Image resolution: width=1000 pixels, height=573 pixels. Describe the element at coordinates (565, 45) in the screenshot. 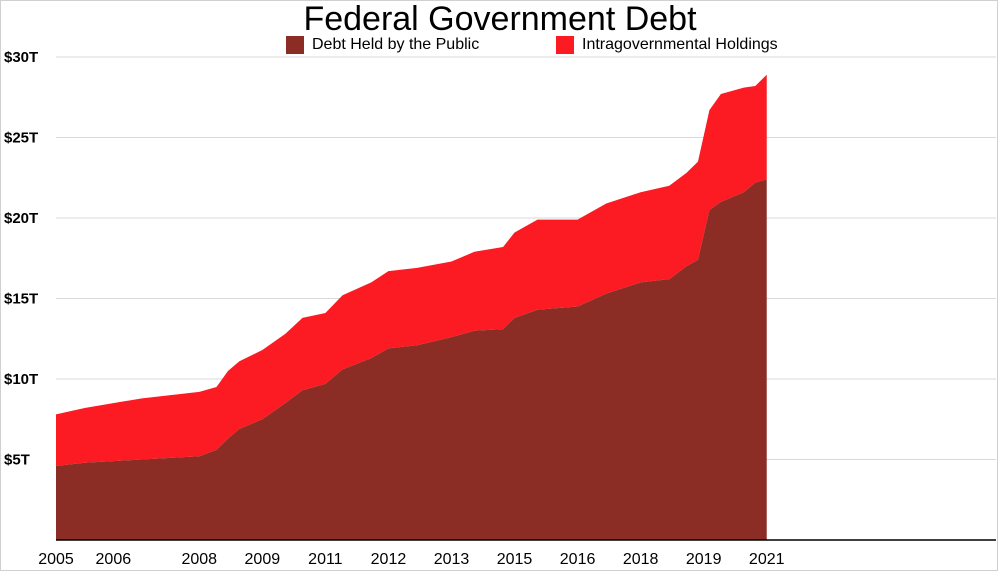

I see `legend-swatch-intragov` at that location.